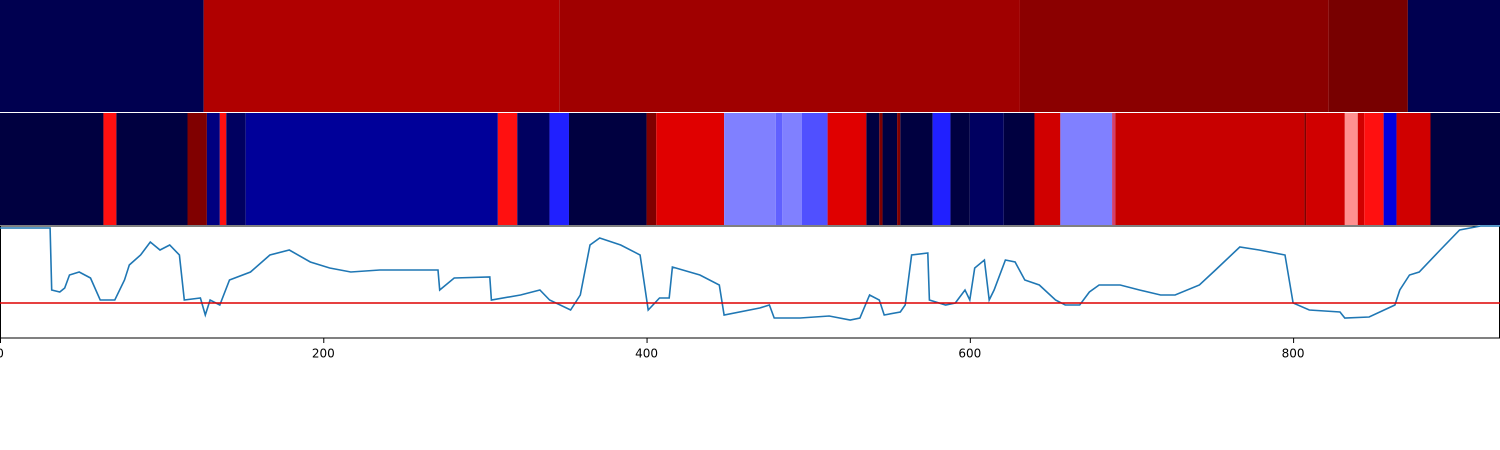 The width and height of the screenshot is (1500, 450). I want to click on x-tick-label: 600, so click(969, 354).